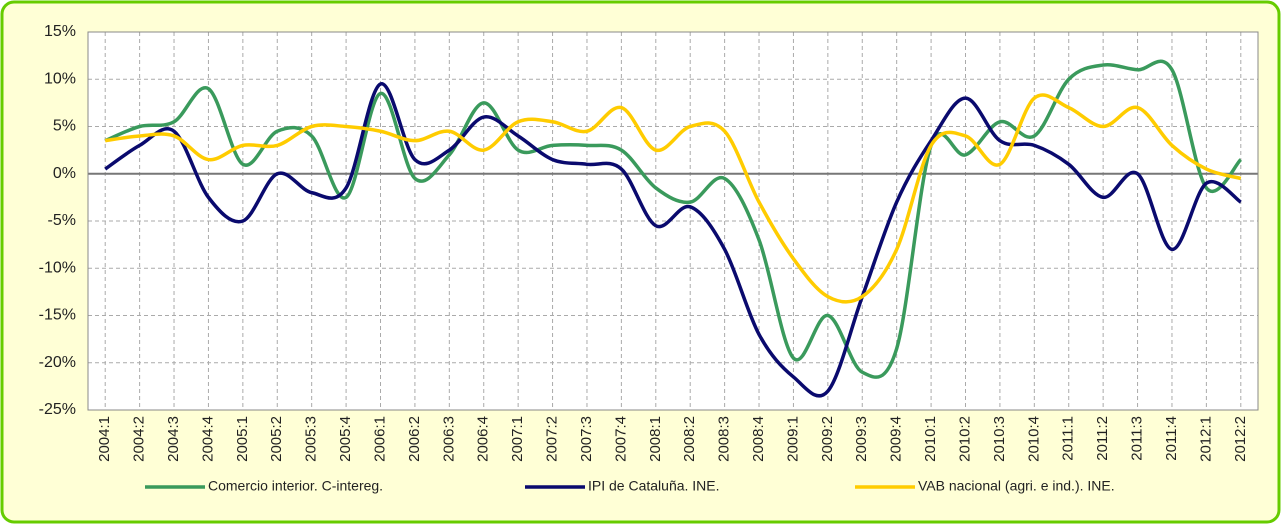 The width and height of the screenshot is (1281, 529). Describe the element at coordinates (57, 315) in the screenshot. I see `y-tick-label: -15%` at that location.